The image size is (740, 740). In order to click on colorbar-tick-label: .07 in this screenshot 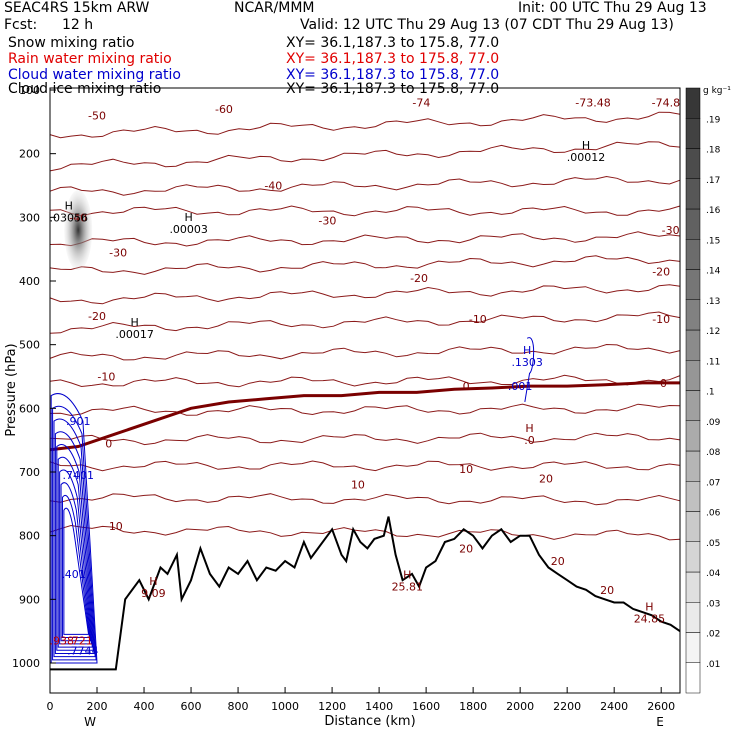, I will do `click(713, 483)`.